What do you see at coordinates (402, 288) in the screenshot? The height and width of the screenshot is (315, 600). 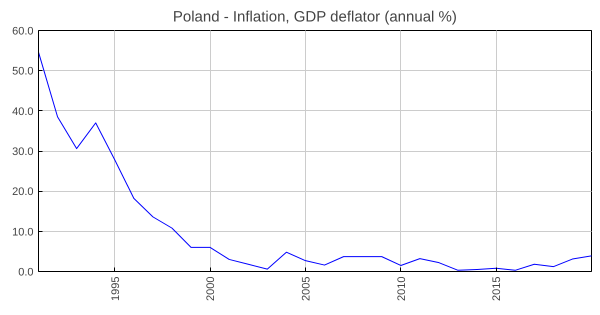 I see `x-tick-label: 2010` at bounding box center [402, 288].